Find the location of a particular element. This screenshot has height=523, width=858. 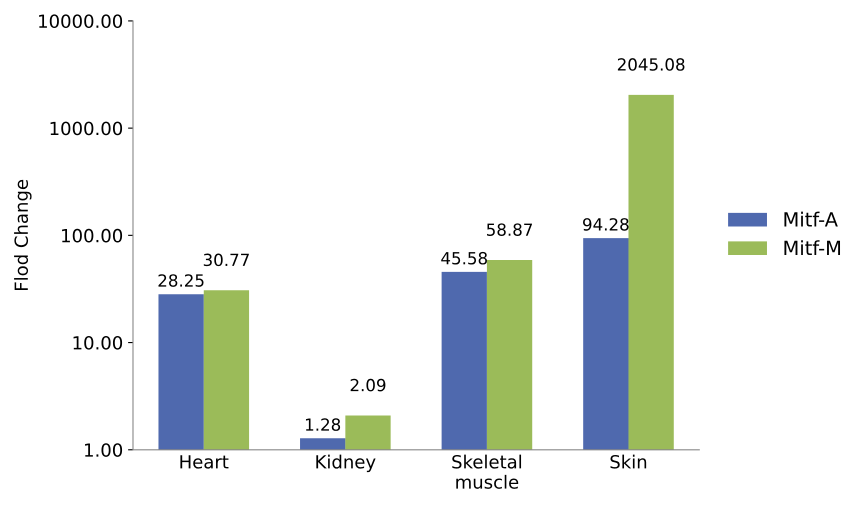

data-label: 1.28 is located at coordinates (323, 424).